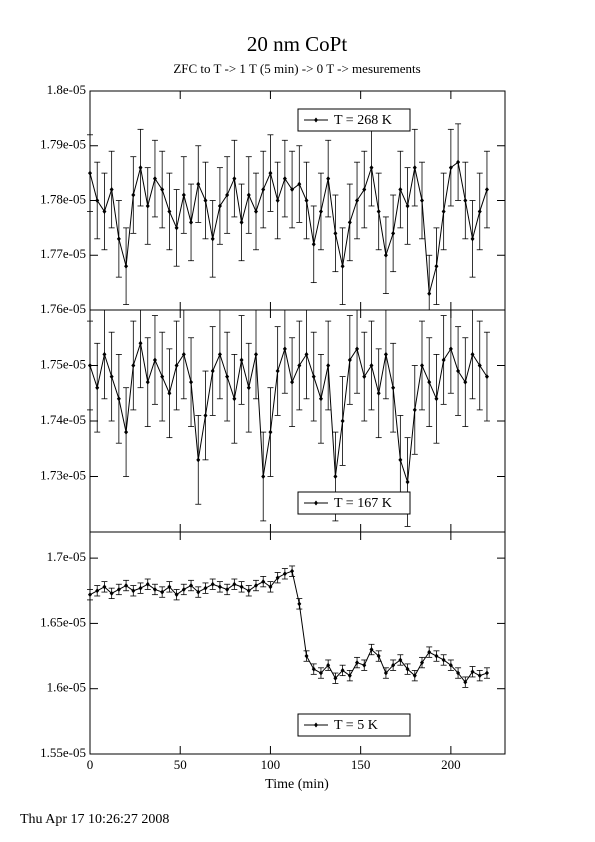  I want to click on y-tick-label: 1.65e-05, so click(63, 621).